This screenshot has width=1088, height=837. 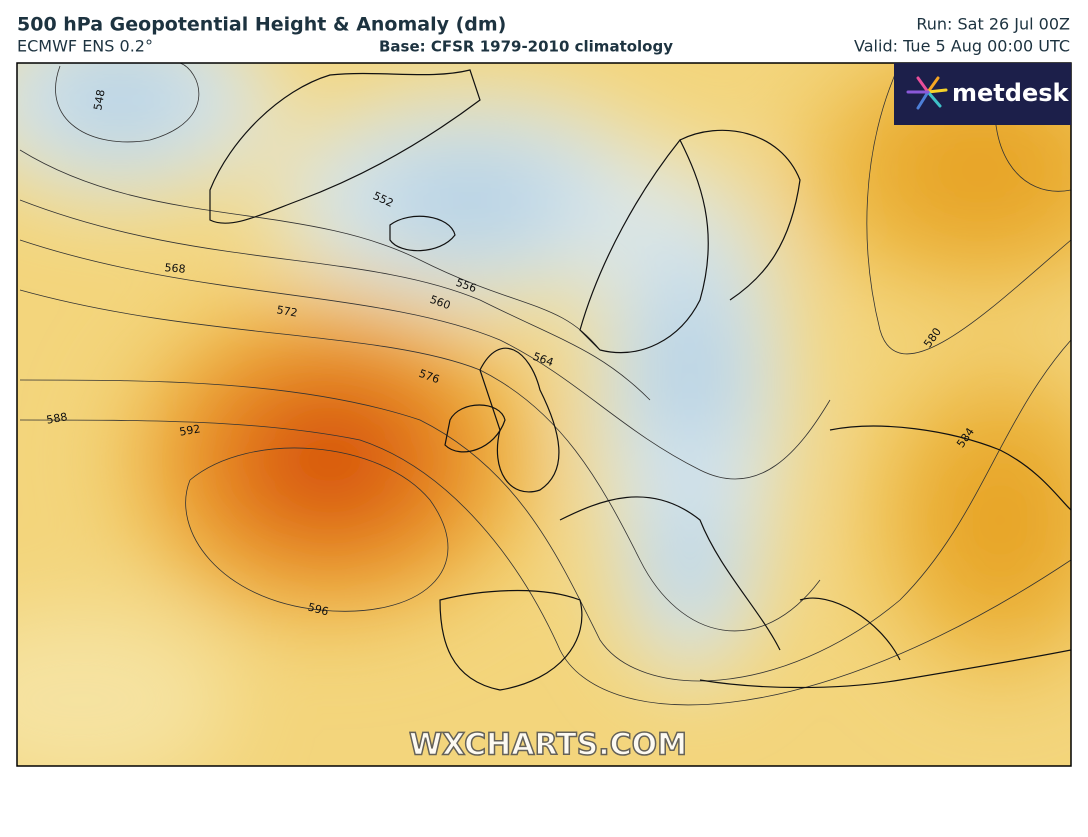 I want to click on logo-text: metdesk, so click(x=1011, y=93).